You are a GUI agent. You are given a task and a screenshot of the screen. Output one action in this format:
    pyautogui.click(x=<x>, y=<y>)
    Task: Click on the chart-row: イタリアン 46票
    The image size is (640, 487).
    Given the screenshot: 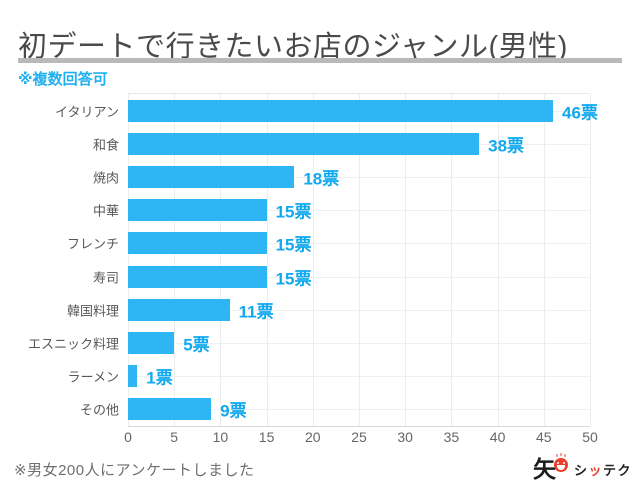 What is the action you would take?
    pyautogui.click(x=326, y=110)
    